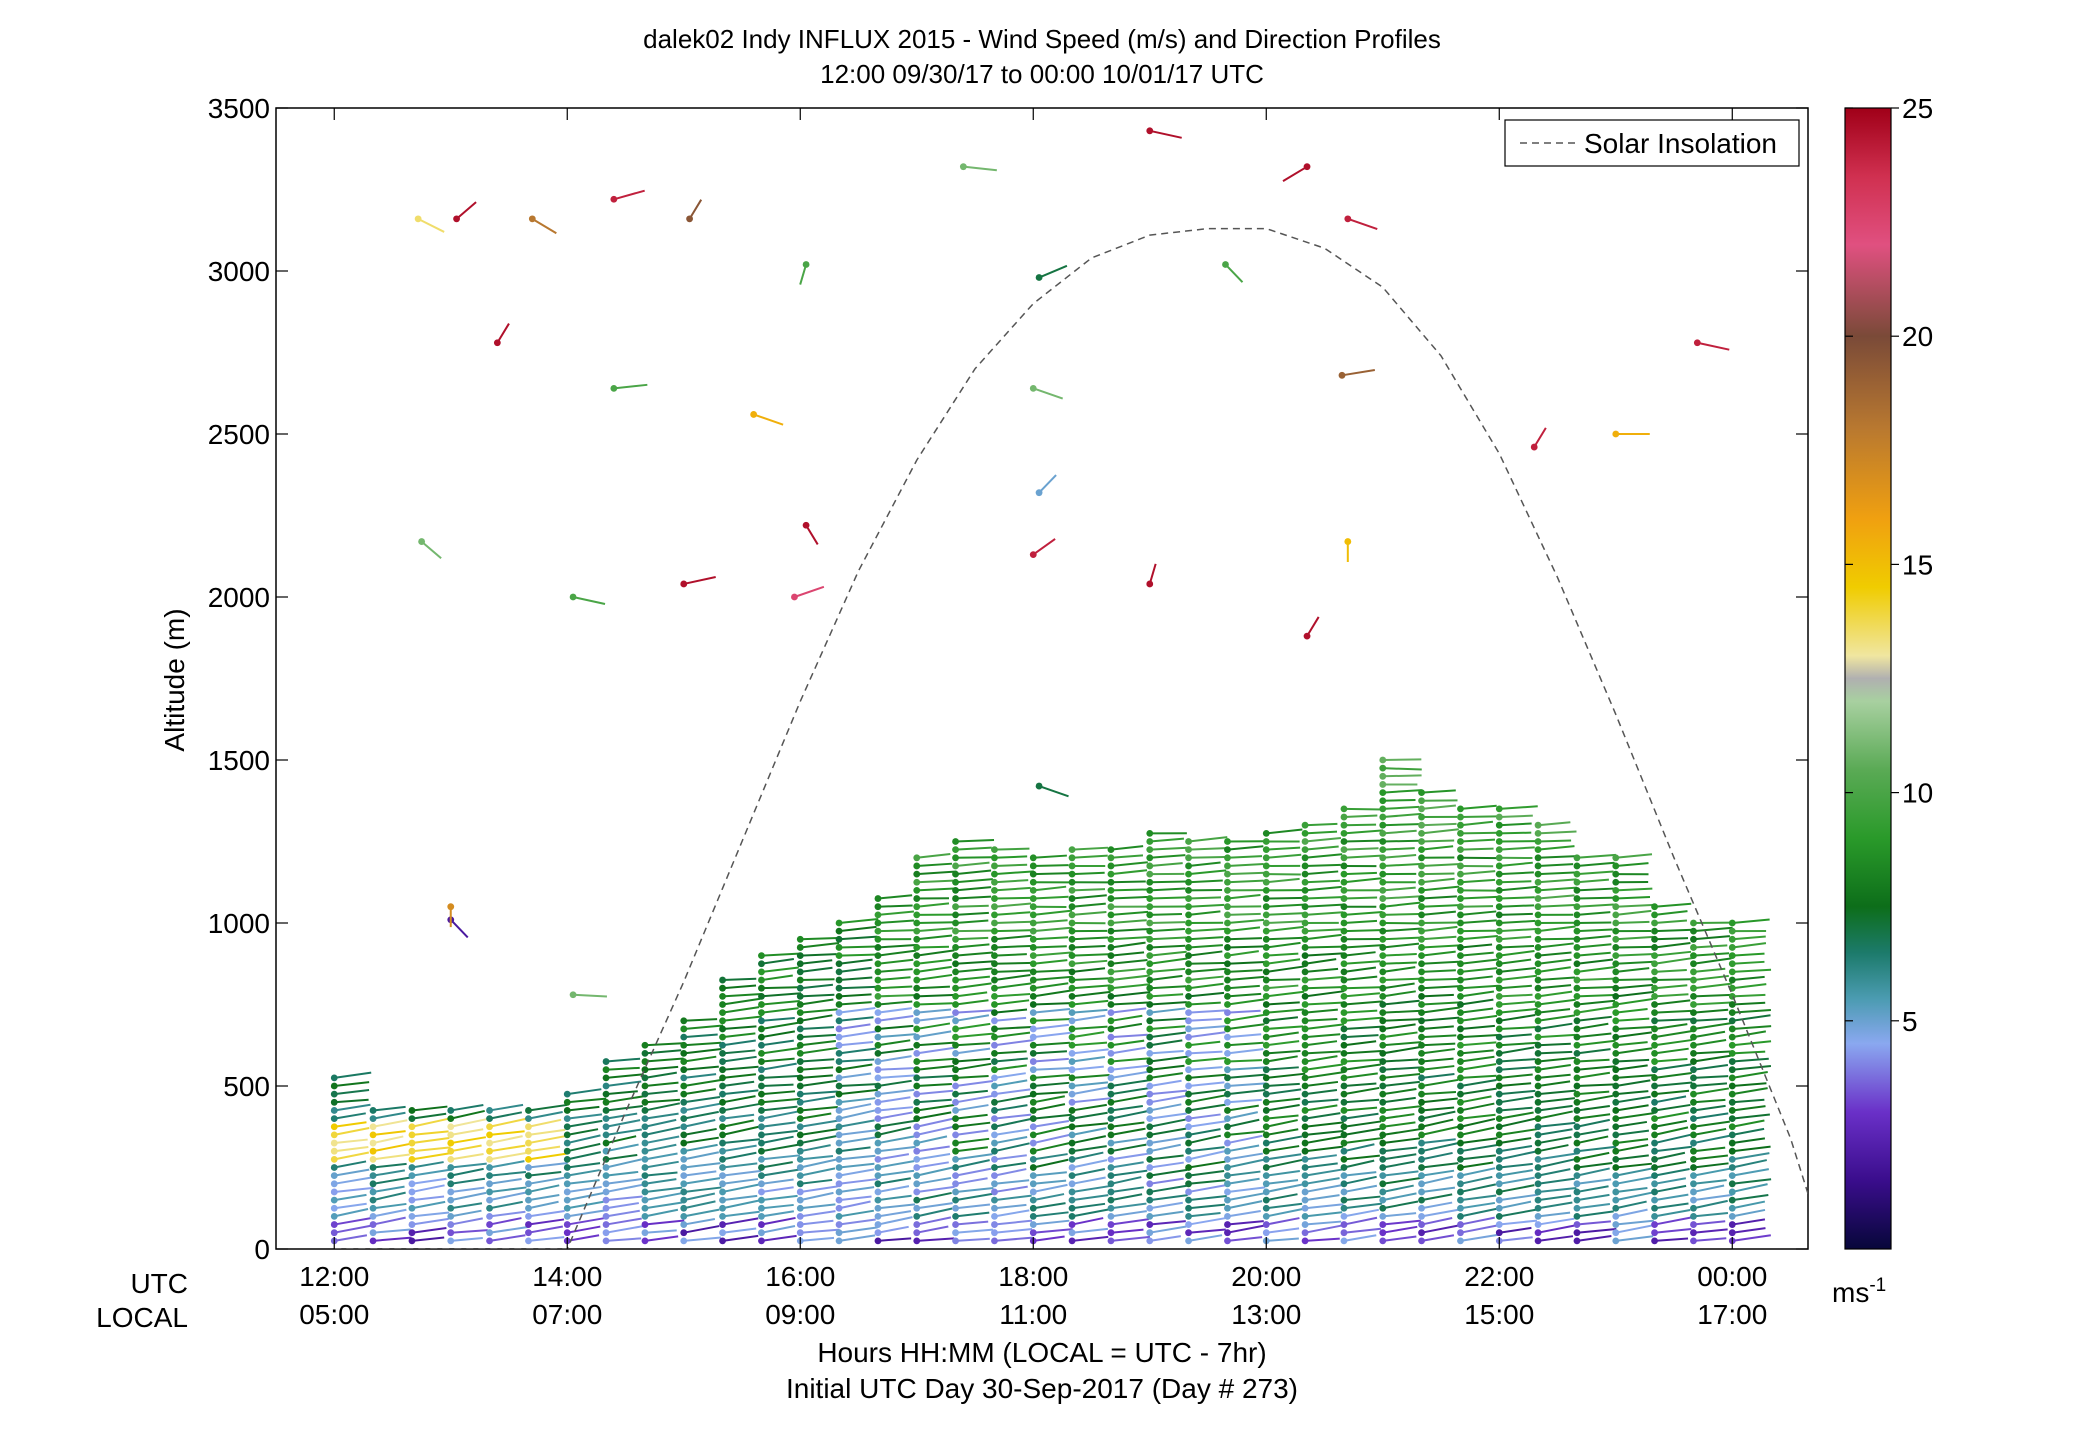  I want to click on colorbar-tick-label: 5, so click(1910, 1021).